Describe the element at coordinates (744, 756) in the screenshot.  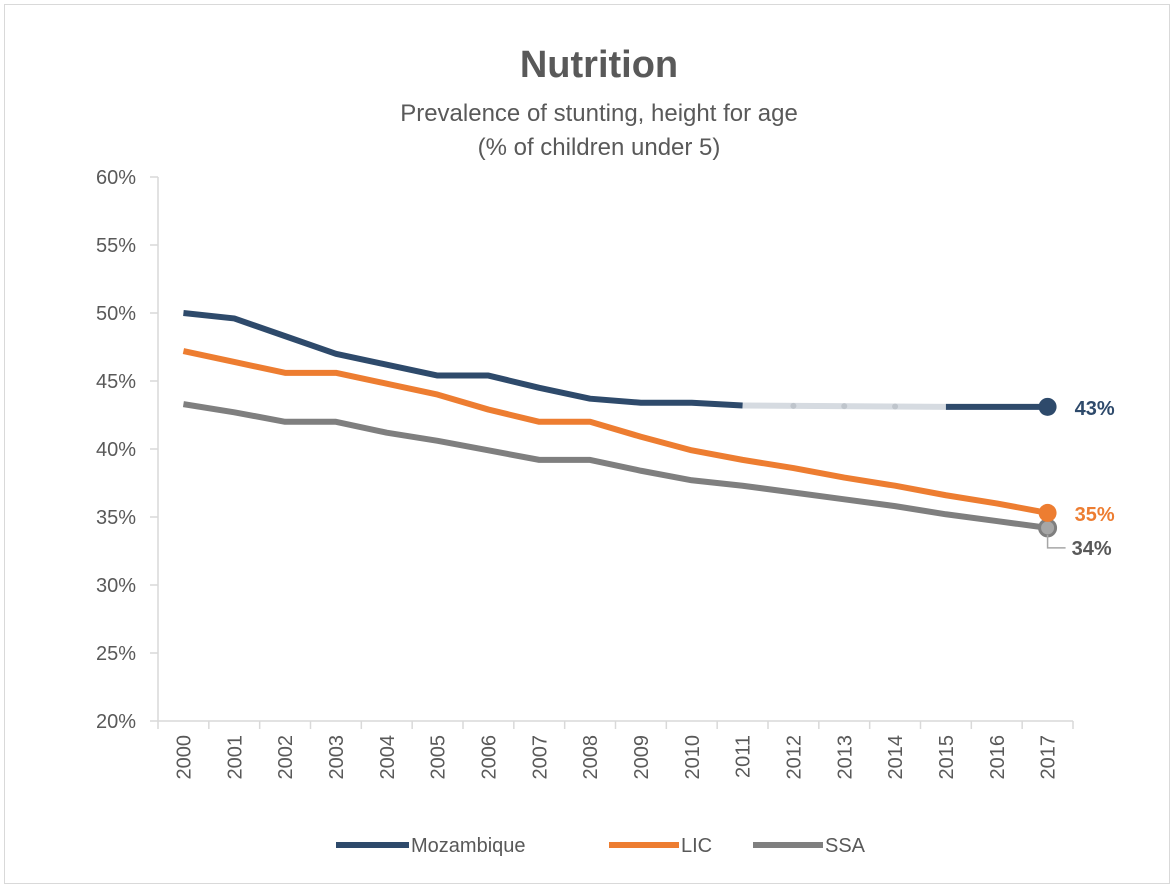
I see `x-tick-label: 2011` at that location.